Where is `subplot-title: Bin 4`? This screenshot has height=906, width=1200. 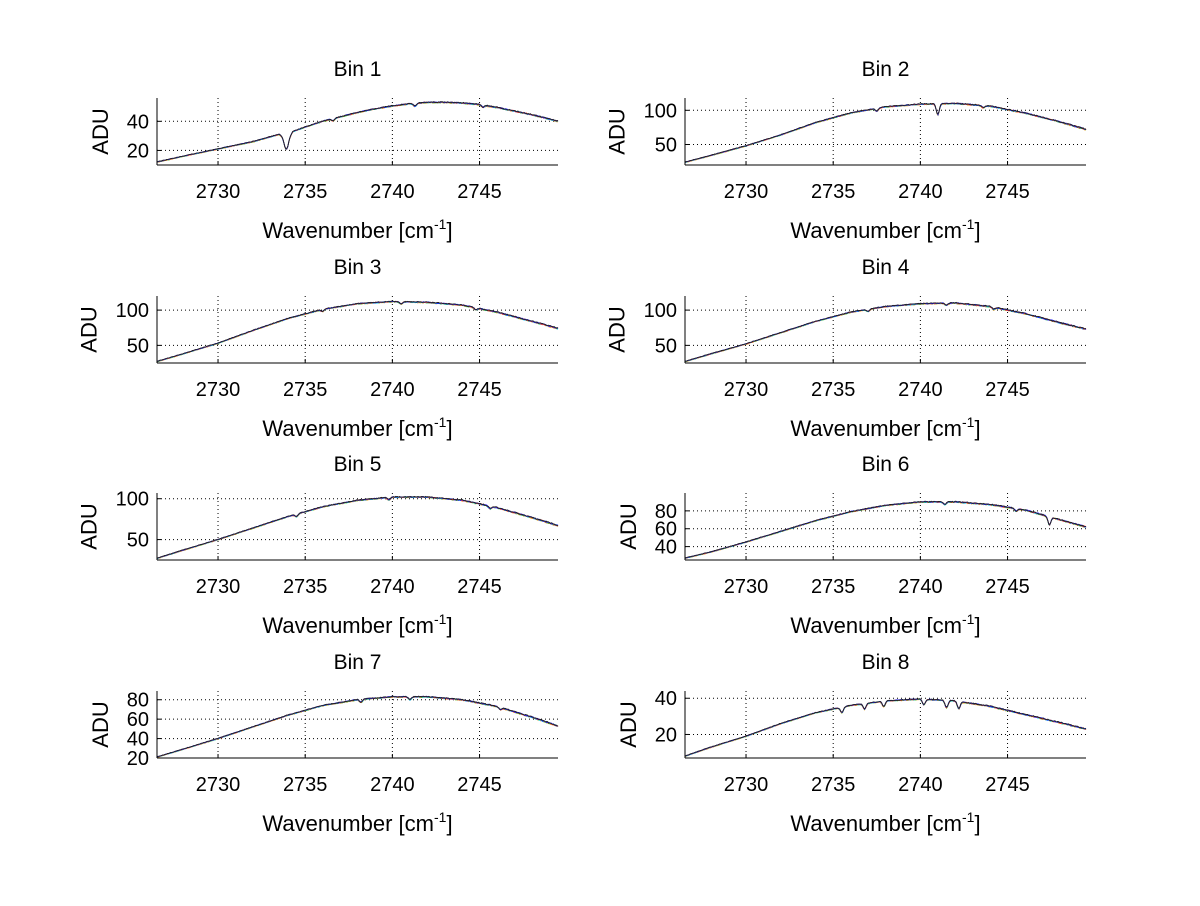 subplot-title: Bin 4 is located at coordinates (886, 267).